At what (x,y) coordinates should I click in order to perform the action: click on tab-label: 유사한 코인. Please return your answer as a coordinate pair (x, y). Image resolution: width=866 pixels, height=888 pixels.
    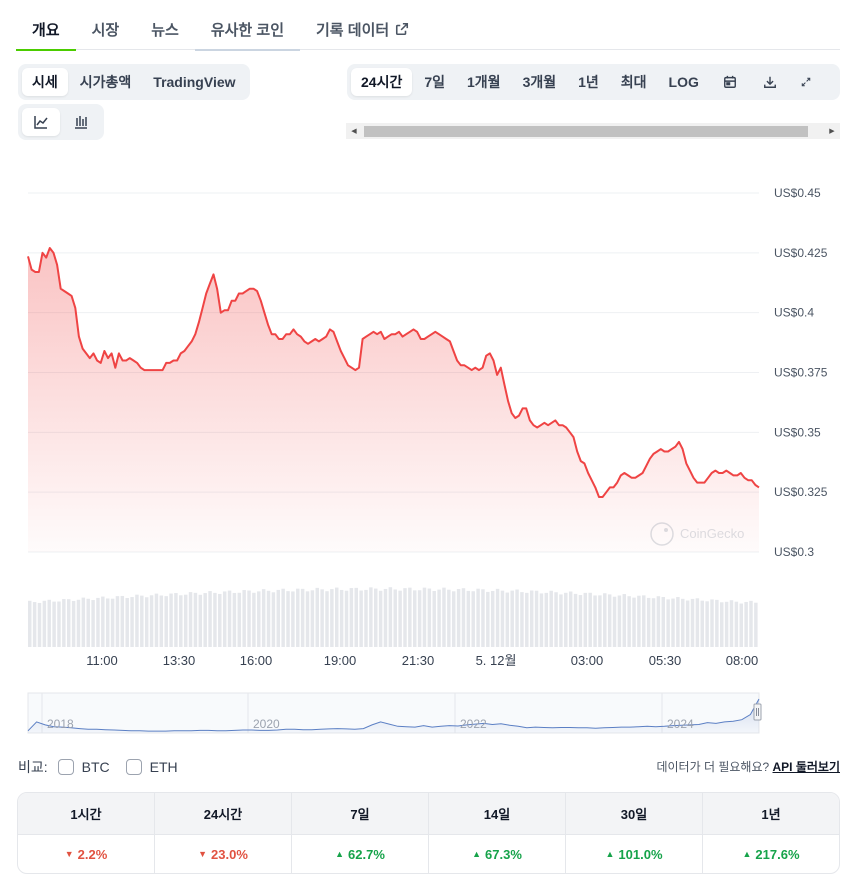
    Looking at the image, I should click on (247, 30).